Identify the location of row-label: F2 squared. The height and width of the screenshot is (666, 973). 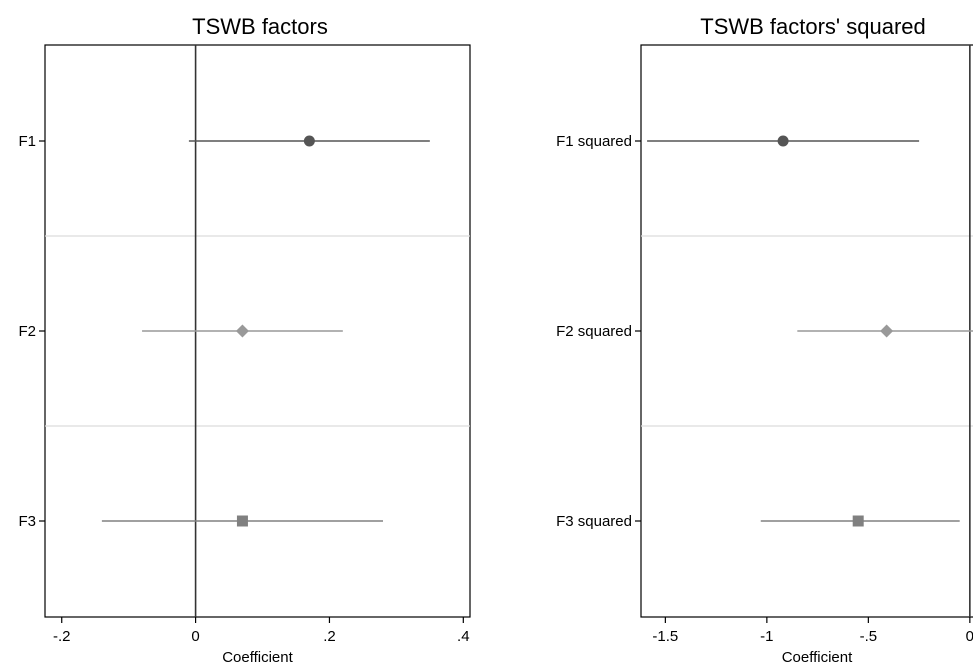
(594, 331).